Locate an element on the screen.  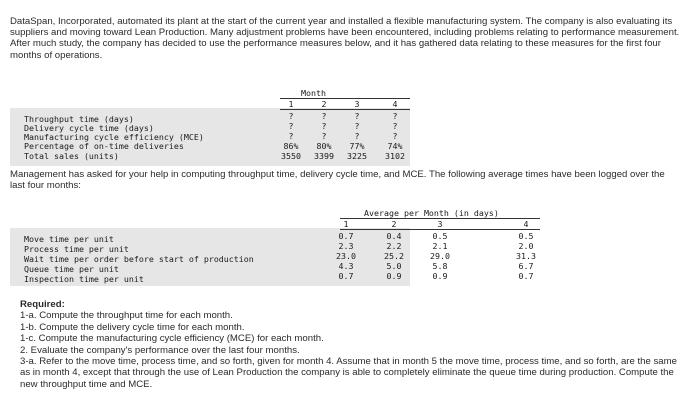
table2-cell: 29.0 is located at coordinates (440, 256).